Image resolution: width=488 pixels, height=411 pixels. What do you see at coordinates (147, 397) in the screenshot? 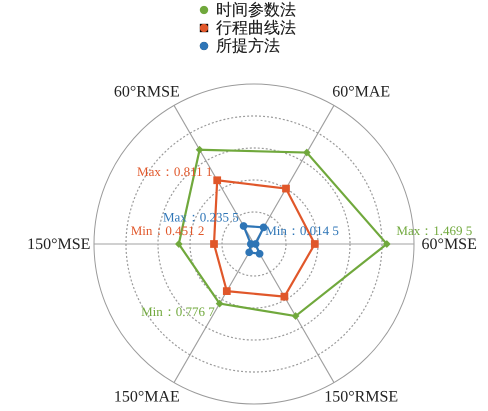
I see `spoke-label: 150°MAE` at bounding box center [147, 397].